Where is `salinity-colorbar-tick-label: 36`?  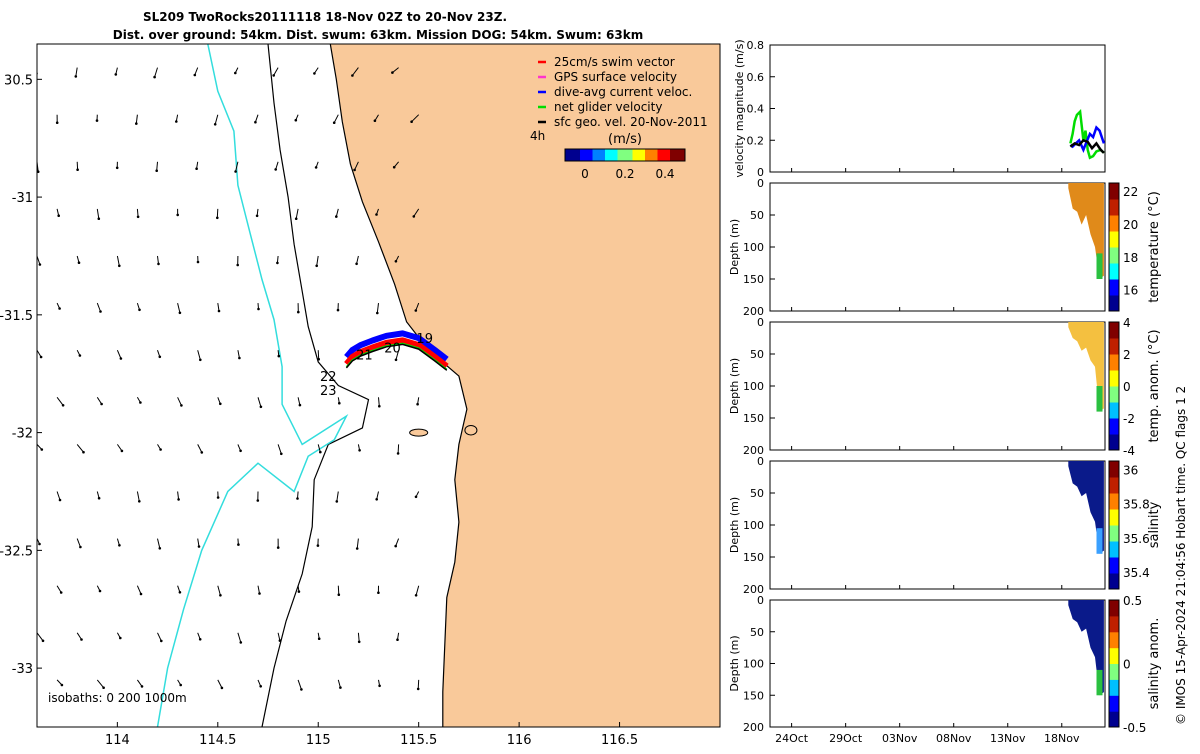 salinity-colorbar-tick-label: 36 is located at coordinates (1130, 471).